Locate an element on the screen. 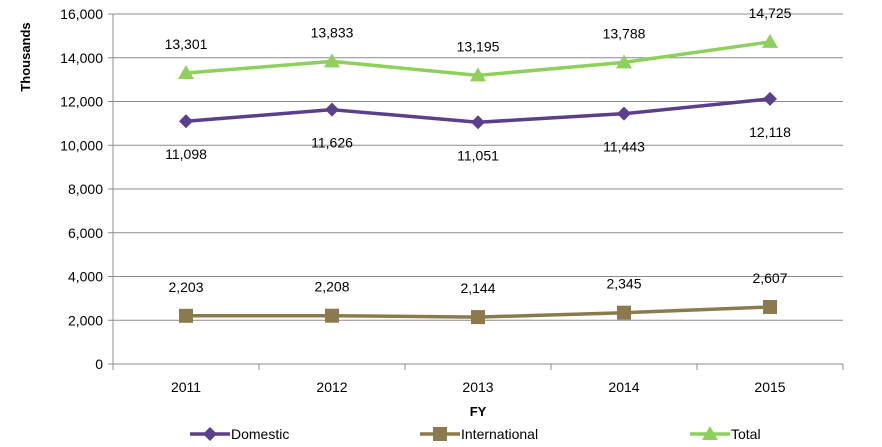 Image resolution: width=882 pixels, height=447 pixels. x-axis-title: FY is located at coordinates (478, 411).